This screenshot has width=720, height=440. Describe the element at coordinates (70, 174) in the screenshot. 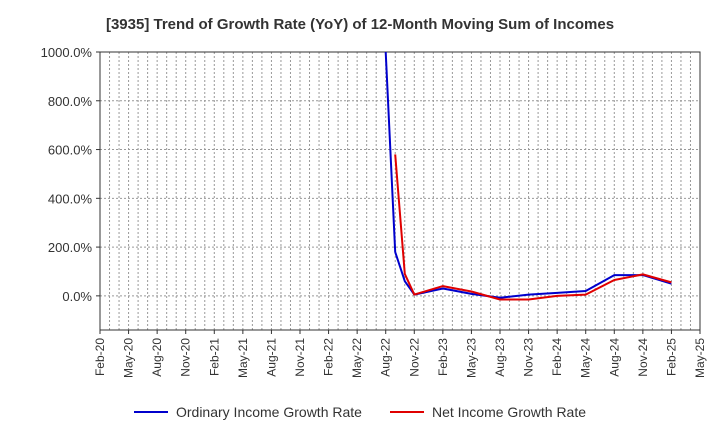

I see `y-axis-ticks: 1000.0% 800.0% 600.0% 400.0% 200.0% 0.0%` at that location.